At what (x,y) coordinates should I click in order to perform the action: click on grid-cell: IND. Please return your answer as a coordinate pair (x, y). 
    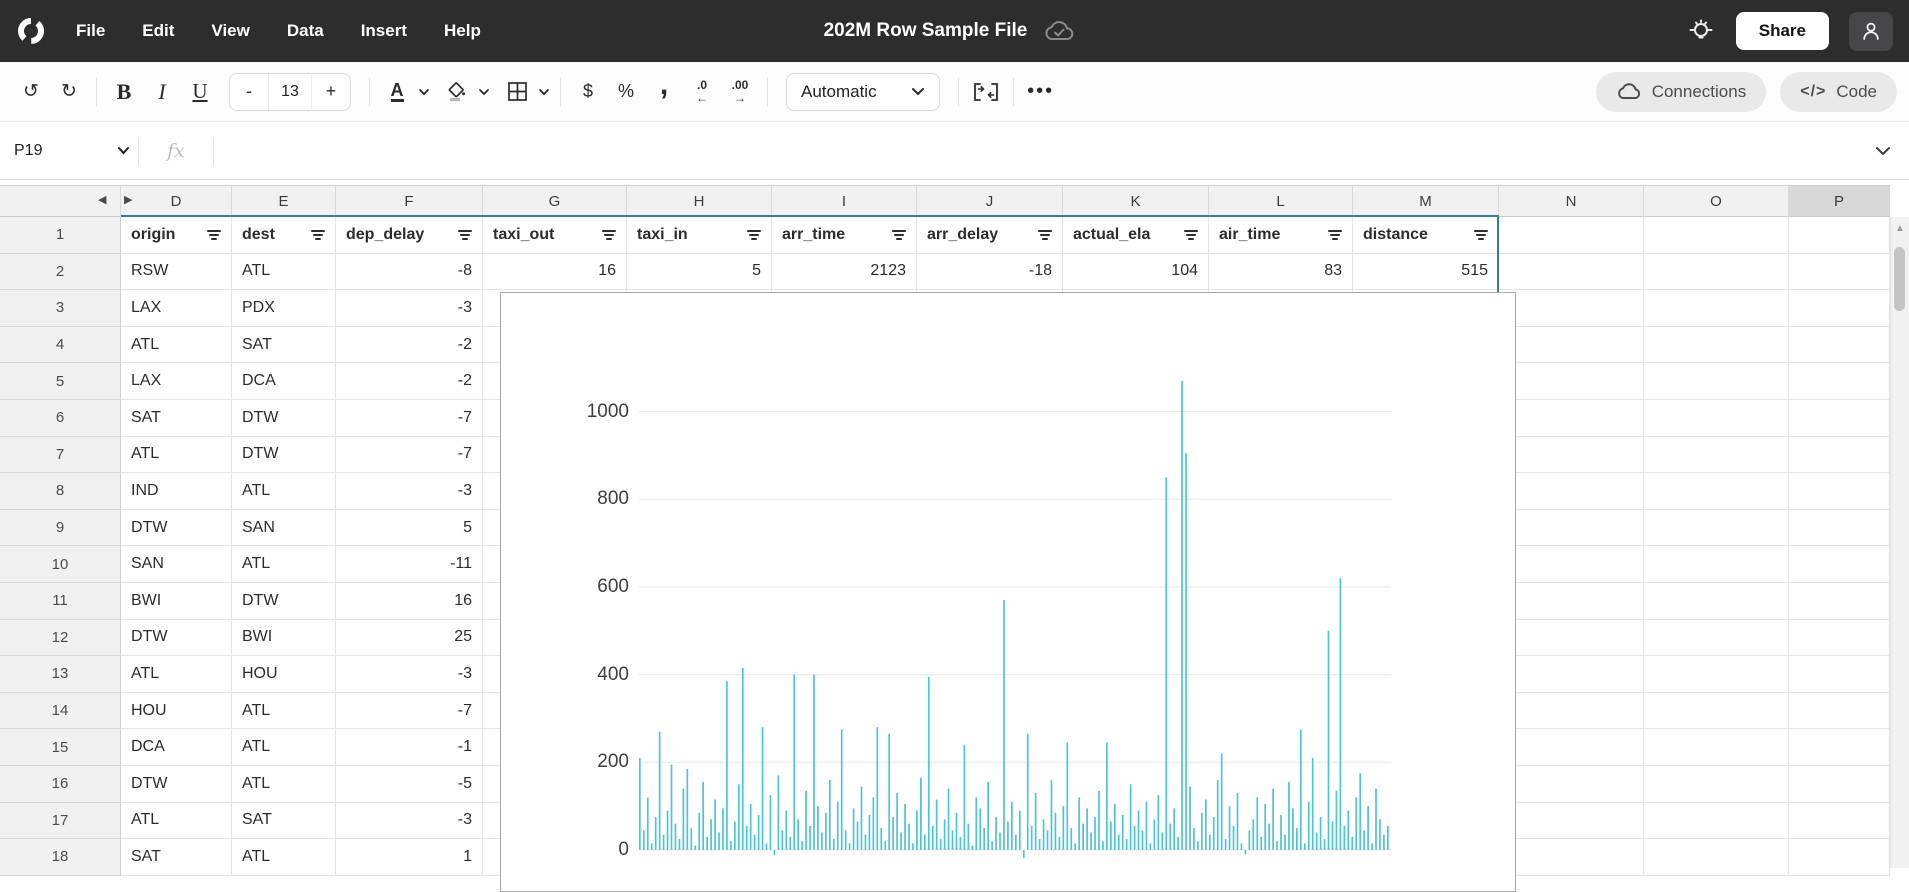
    Looking at the image, I should click on (176, 491).